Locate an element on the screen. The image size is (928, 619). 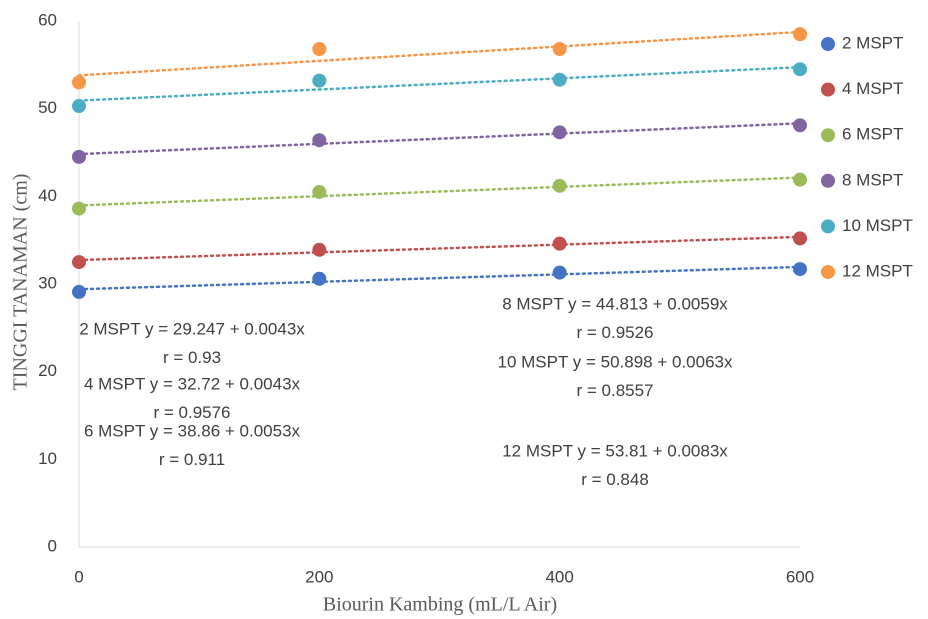
x-axis-label: Biourin Kambing (mL/L Air) is located at coordinates (440, 605).